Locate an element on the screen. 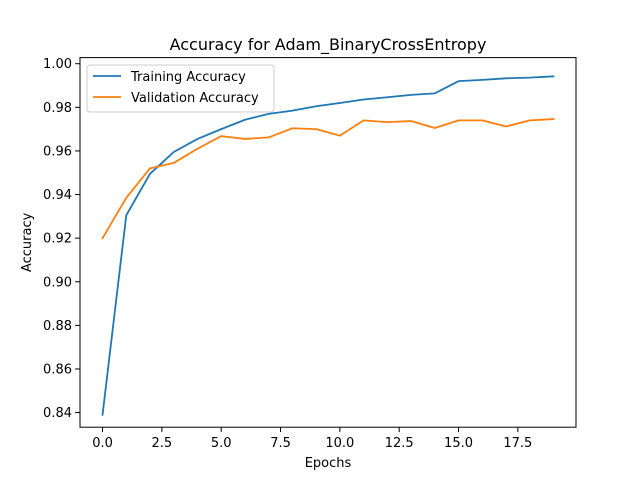 The height and width of the screenshot is (480, 640). x-axis-label: Epochs is located at coordinates (328, 463).